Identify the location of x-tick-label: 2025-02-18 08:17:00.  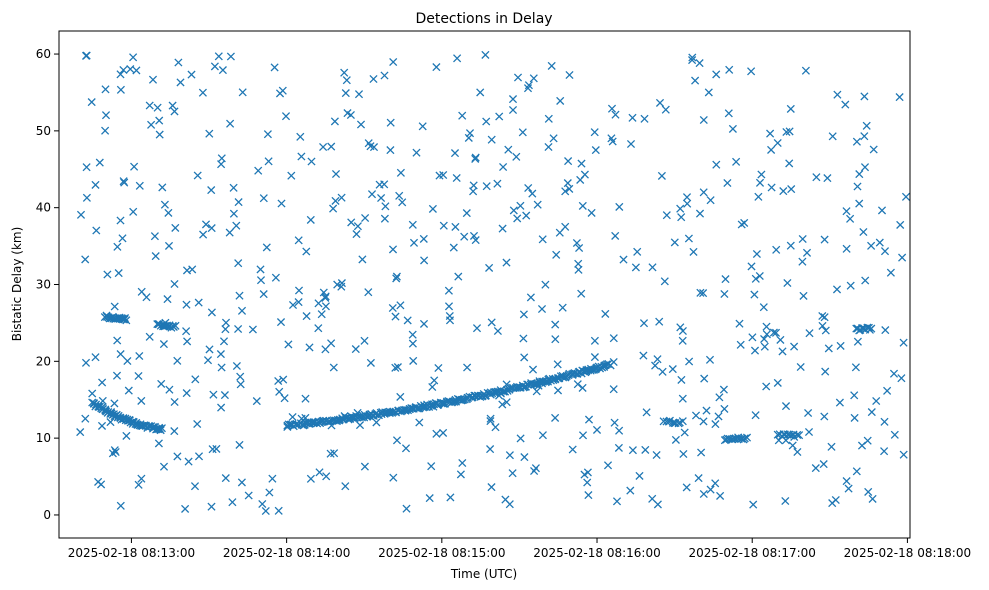
(751, 553).